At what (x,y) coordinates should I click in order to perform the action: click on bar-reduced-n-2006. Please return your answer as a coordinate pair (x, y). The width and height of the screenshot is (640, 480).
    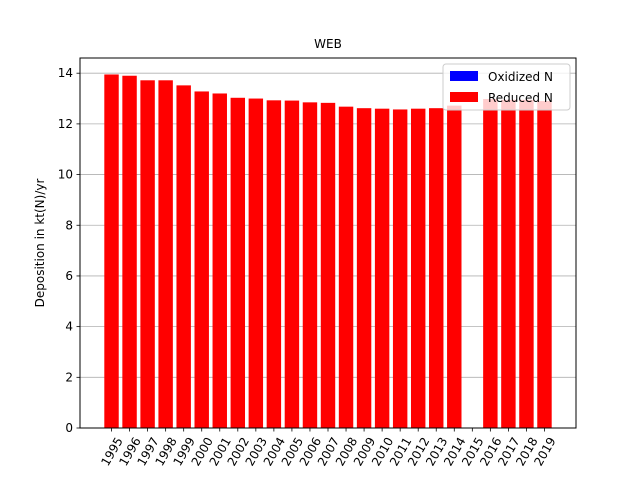
    Looking at the image, I should click on (310, 265).